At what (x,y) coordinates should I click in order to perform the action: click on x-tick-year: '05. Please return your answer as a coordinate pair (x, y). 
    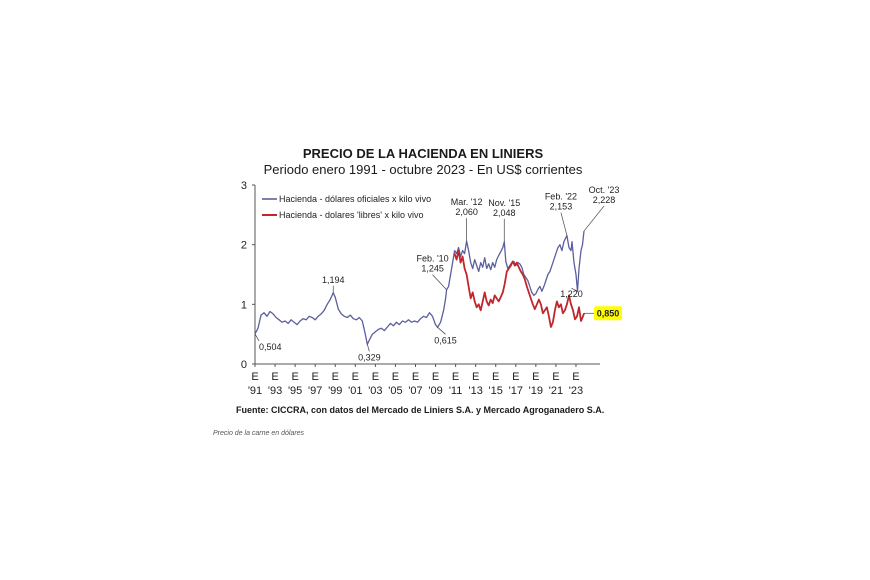
    Looking at the image, I should click on (395, 391).